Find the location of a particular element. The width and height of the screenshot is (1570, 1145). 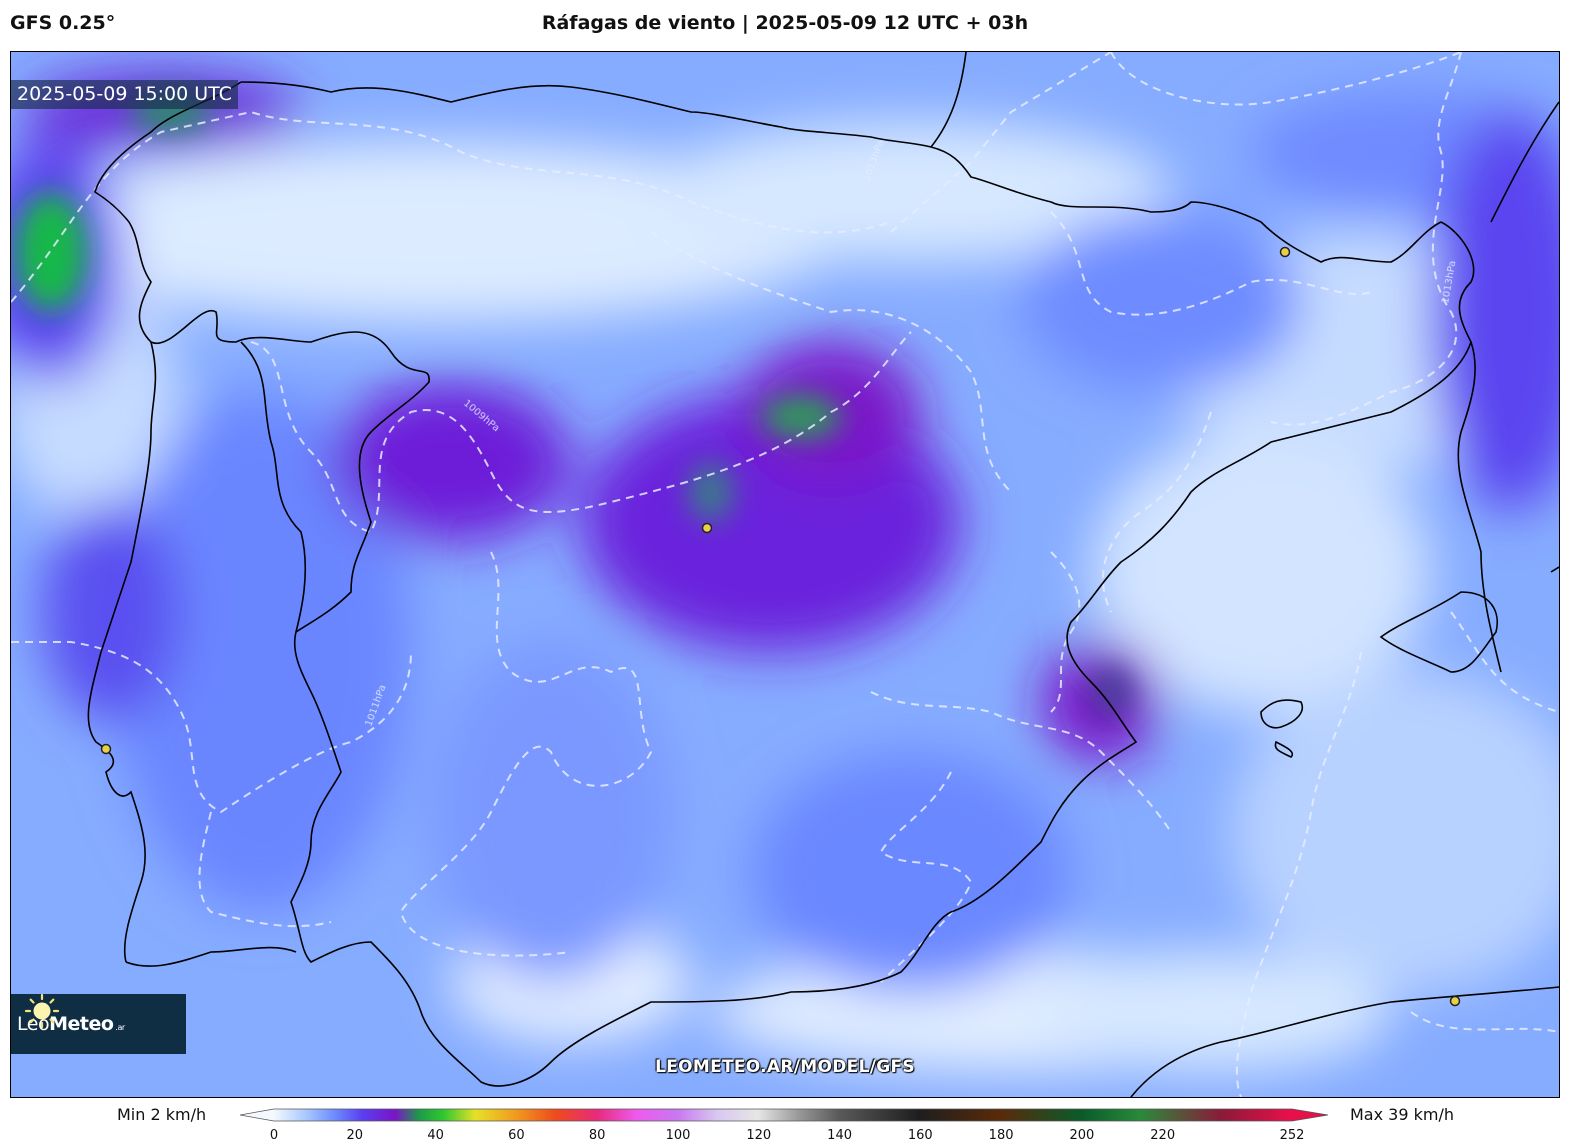

colorbar-max-label: Max 39 km/h is located at coordinates (1402, 1114).